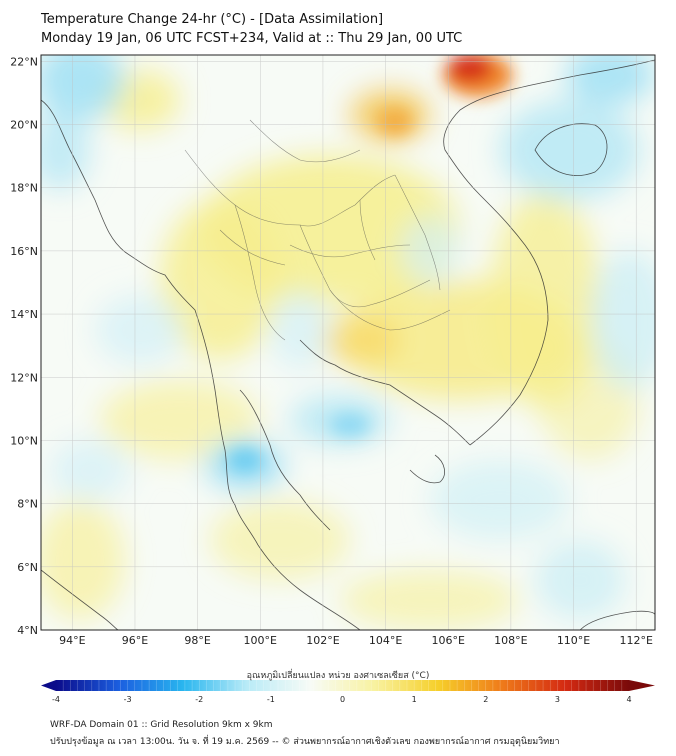  I want to click on lat-label: 22°N, so click(24, 61).